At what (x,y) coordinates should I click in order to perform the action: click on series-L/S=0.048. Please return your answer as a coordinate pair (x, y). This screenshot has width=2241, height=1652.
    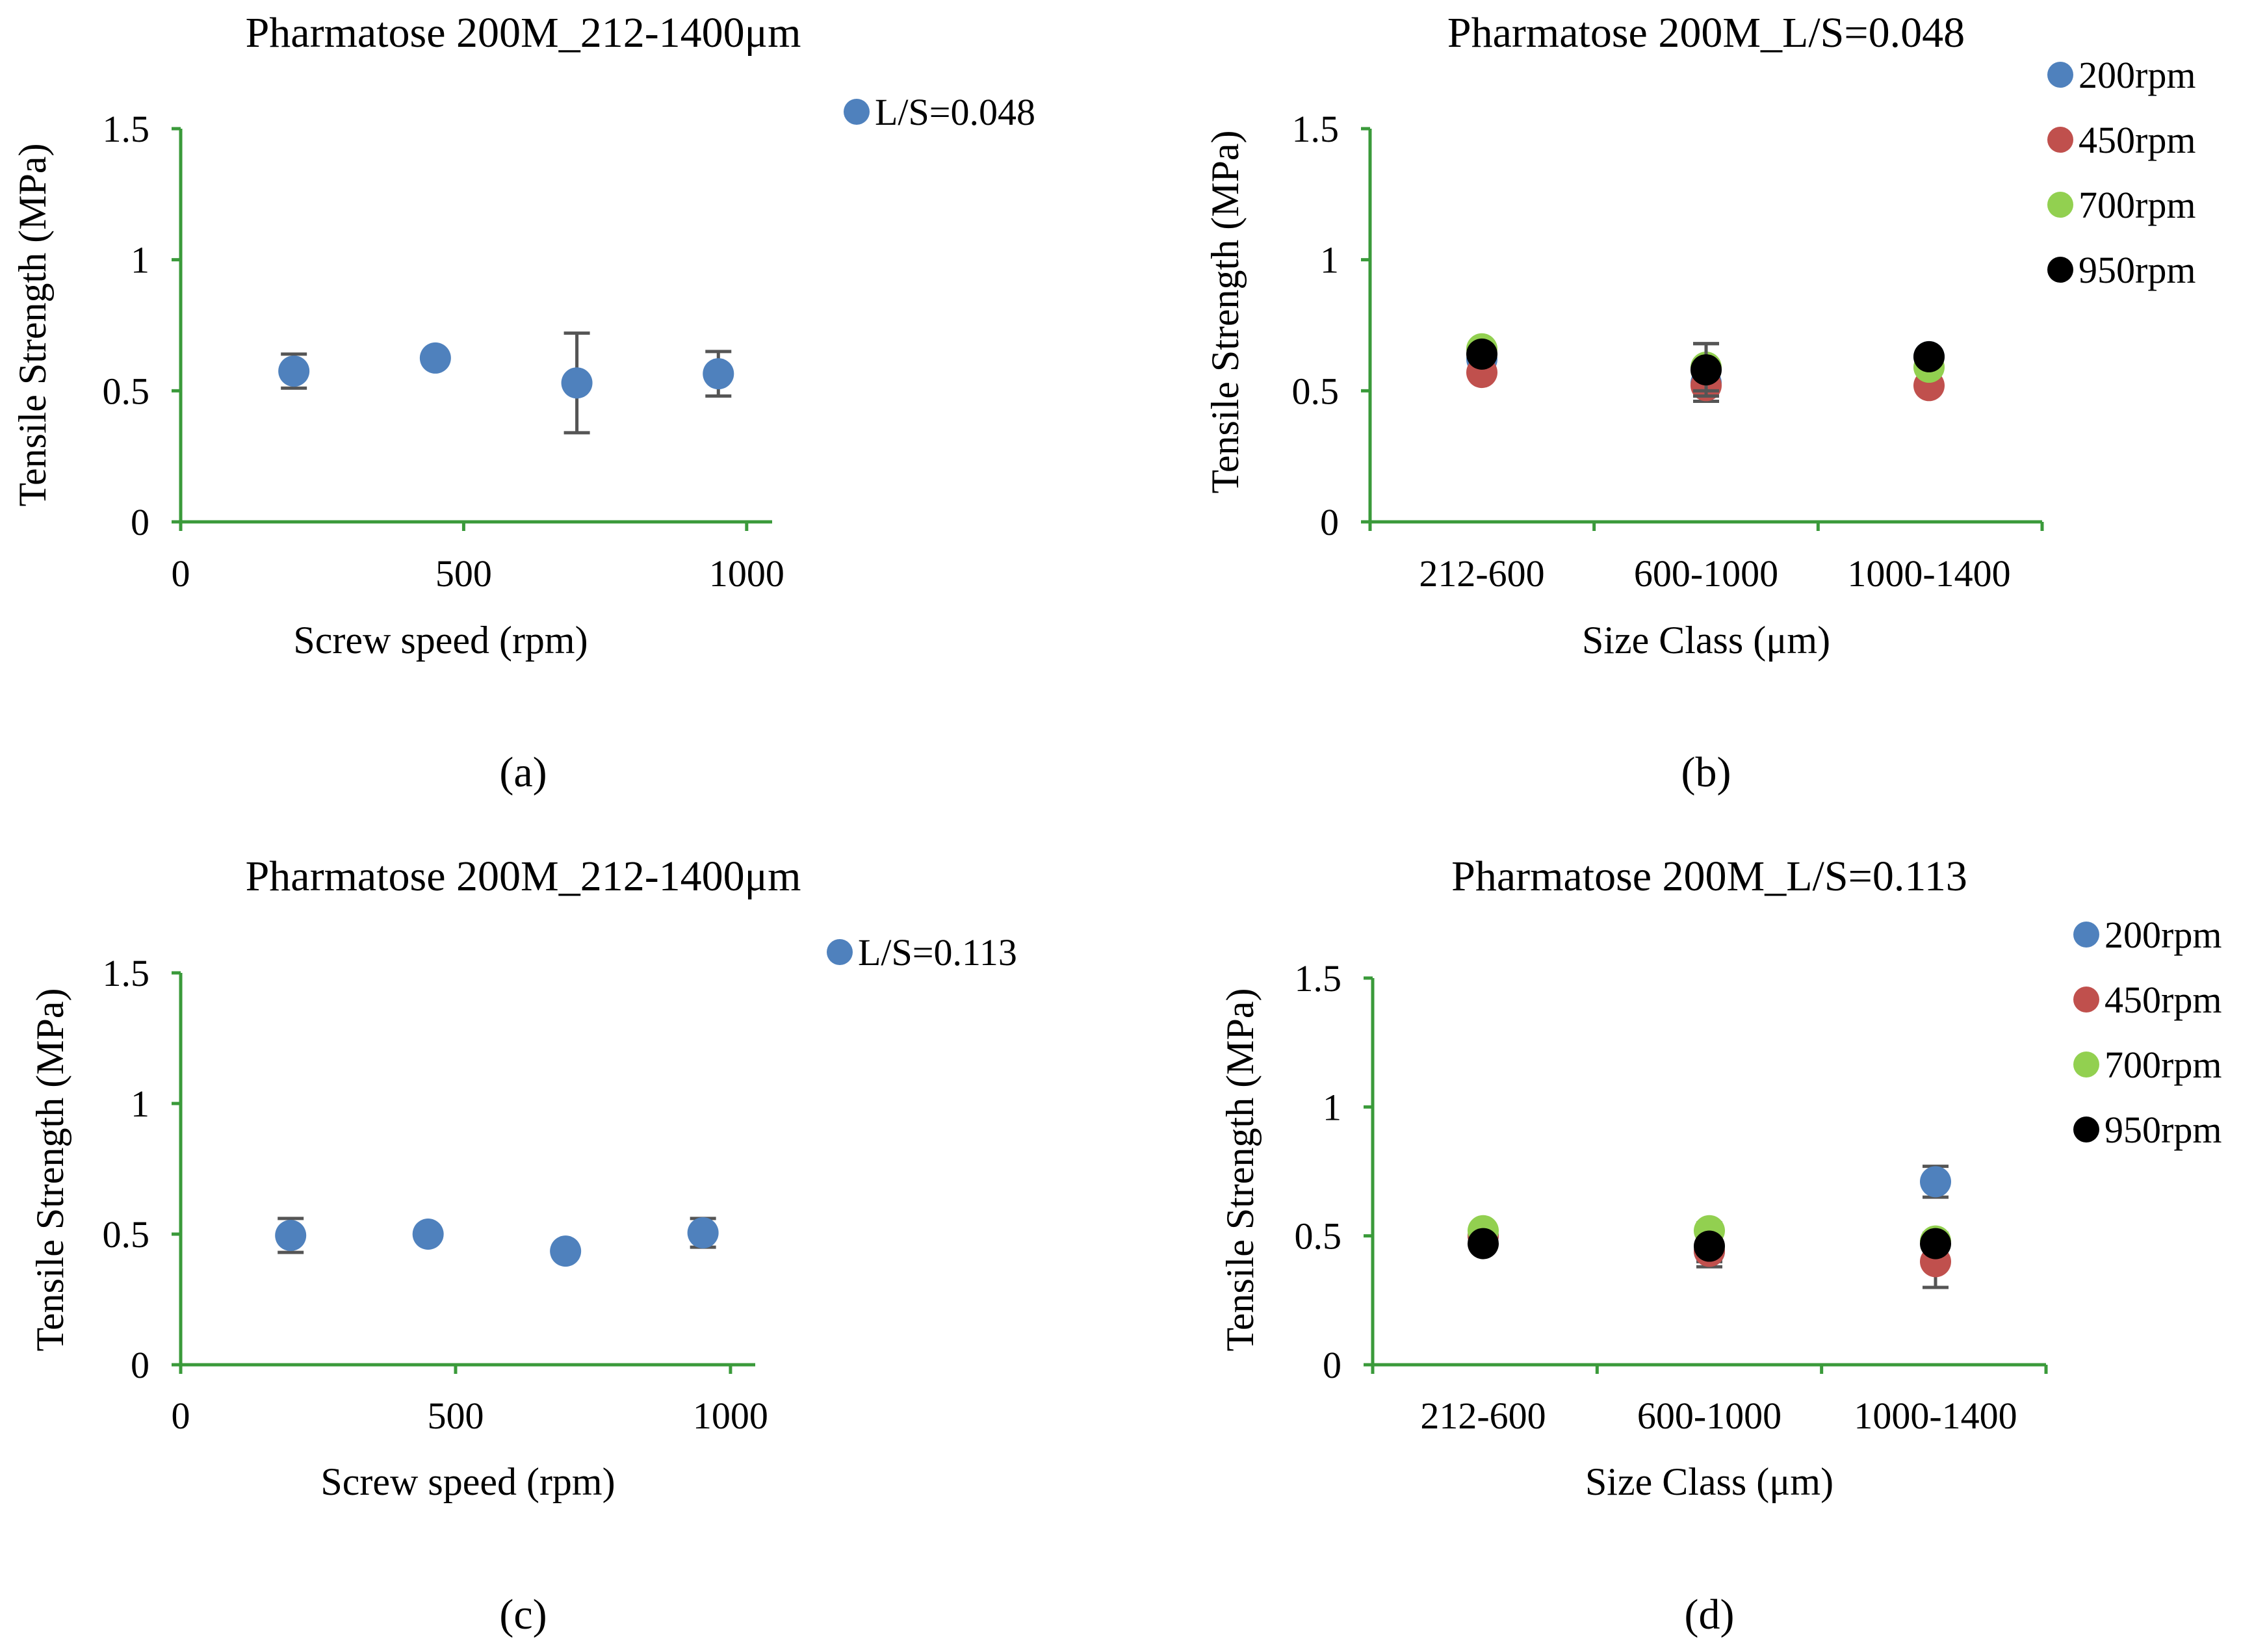
    Looking at the image, I should click on (506, 383).